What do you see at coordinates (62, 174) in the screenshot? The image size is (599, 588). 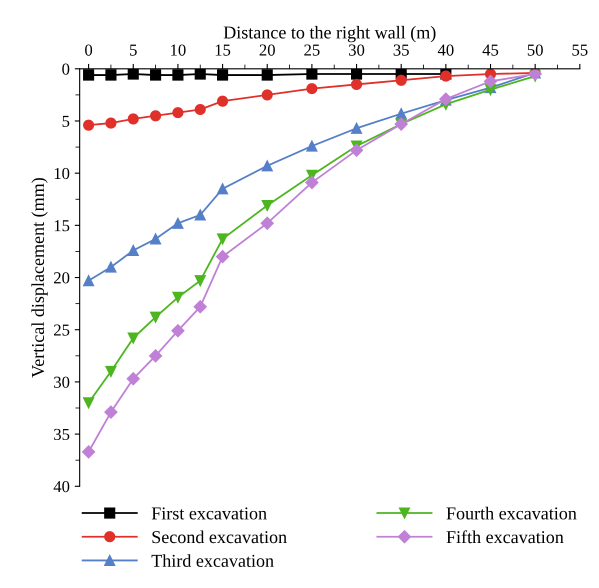 I see `y-tick-label: 10` at bounding box center [62, 174].